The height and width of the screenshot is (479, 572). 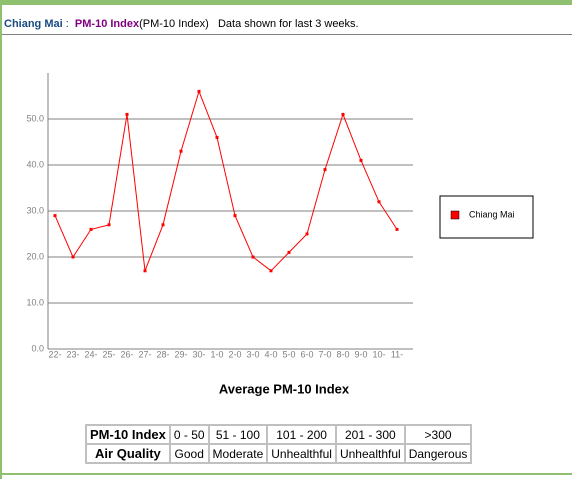 What do you see at coordinates (107, 24) in the screenshot?
I see `index-name: PM-10 Index` at bounding box center [107, 24].